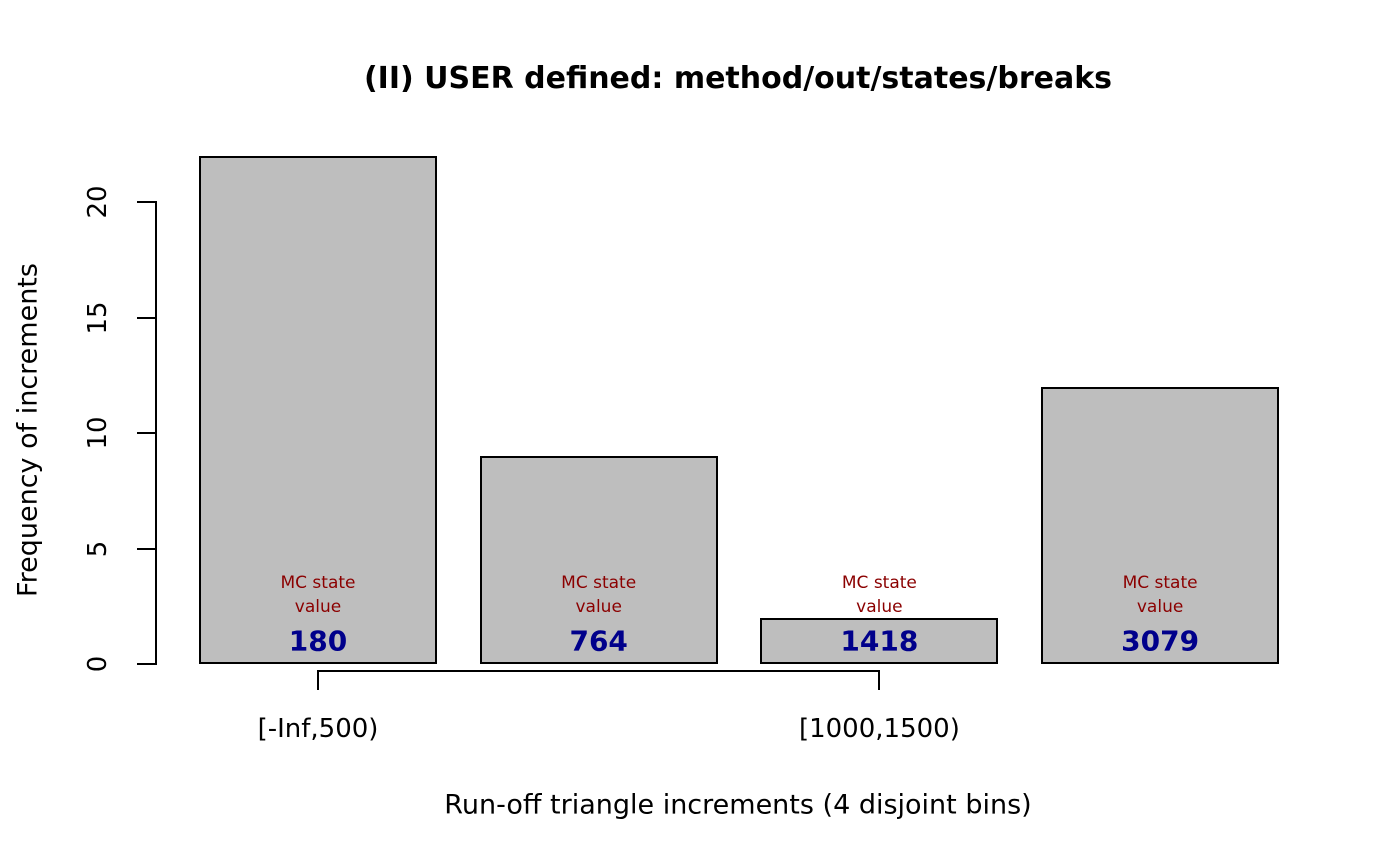  I want to click on bar-annotation-value: 180, so click(318, 641).